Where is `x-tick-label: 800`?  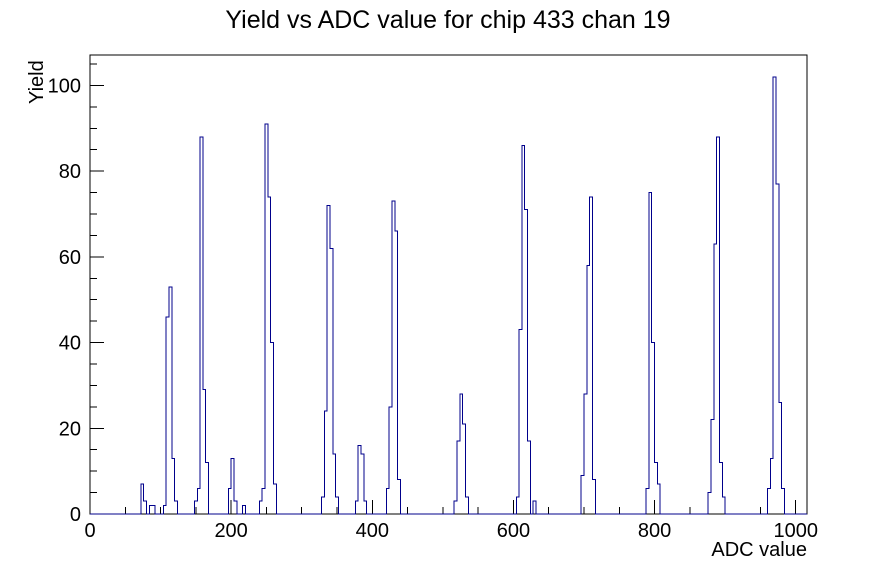 x-tick-label: 800 is located at coordinates (654, 531).